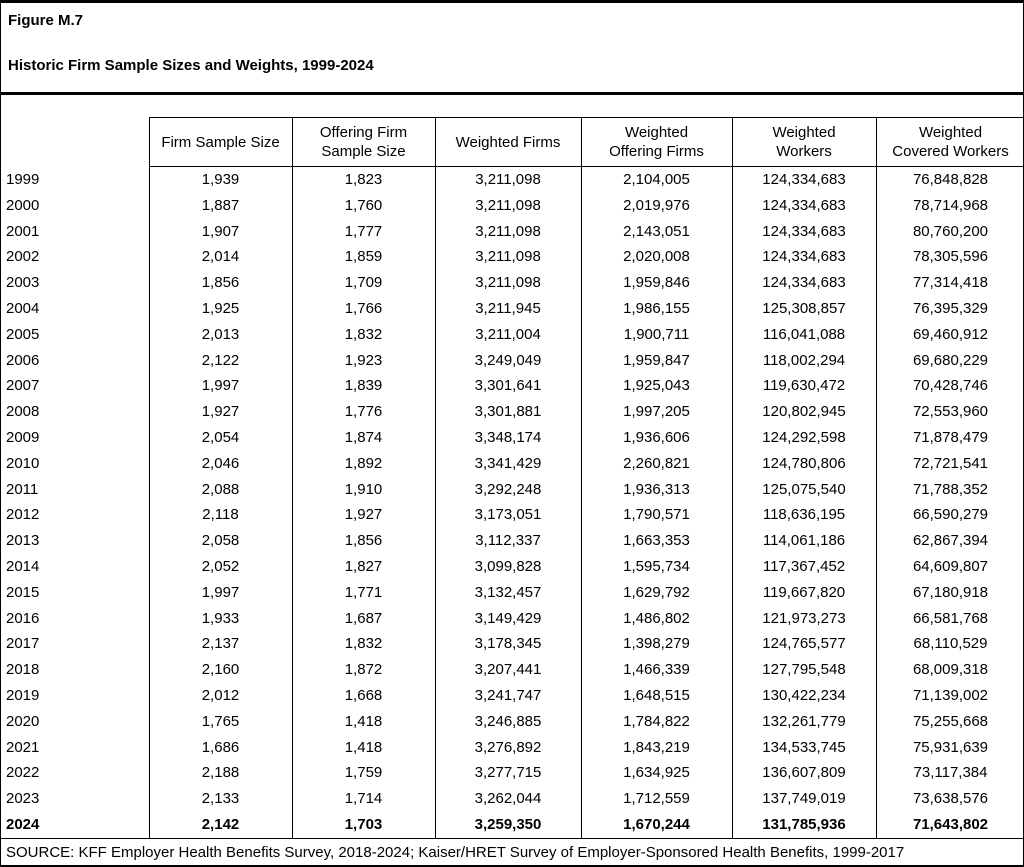  What do you see at coordinates (75, 695) in the screenshot?
I see `year-cell: 2019` at bounding box center [75, 695].